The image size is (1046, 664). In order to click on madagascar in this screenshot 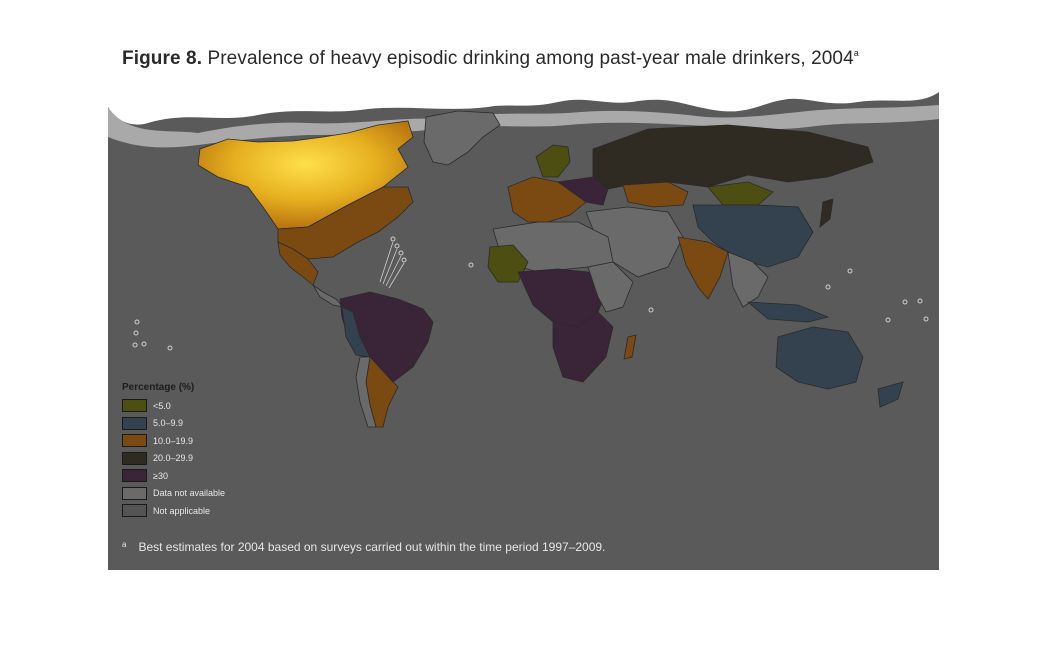, I will do `click(630, 347)`.